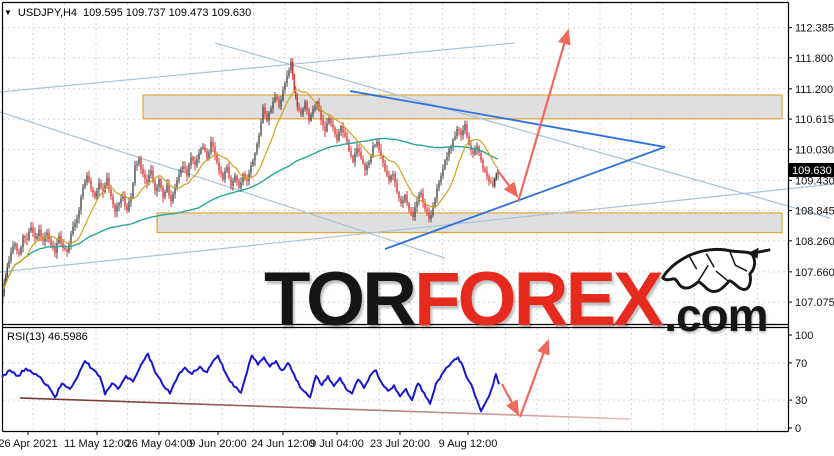  What do you see at coordinates (8, 12) in the screenshot?
I see `dropdown-arrow-icon: ▼` at bounding box center [8, 12].